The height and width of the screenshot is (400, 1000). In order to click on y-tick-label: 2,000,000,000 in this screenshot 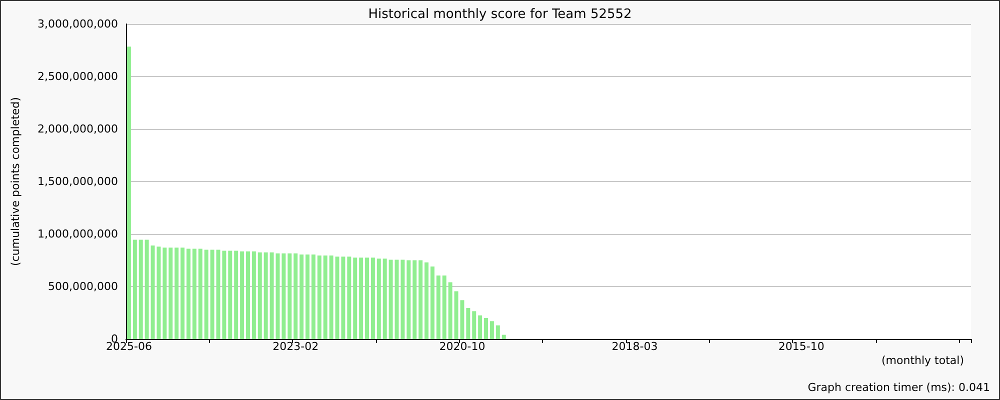, I will do `click(78, 129)`.